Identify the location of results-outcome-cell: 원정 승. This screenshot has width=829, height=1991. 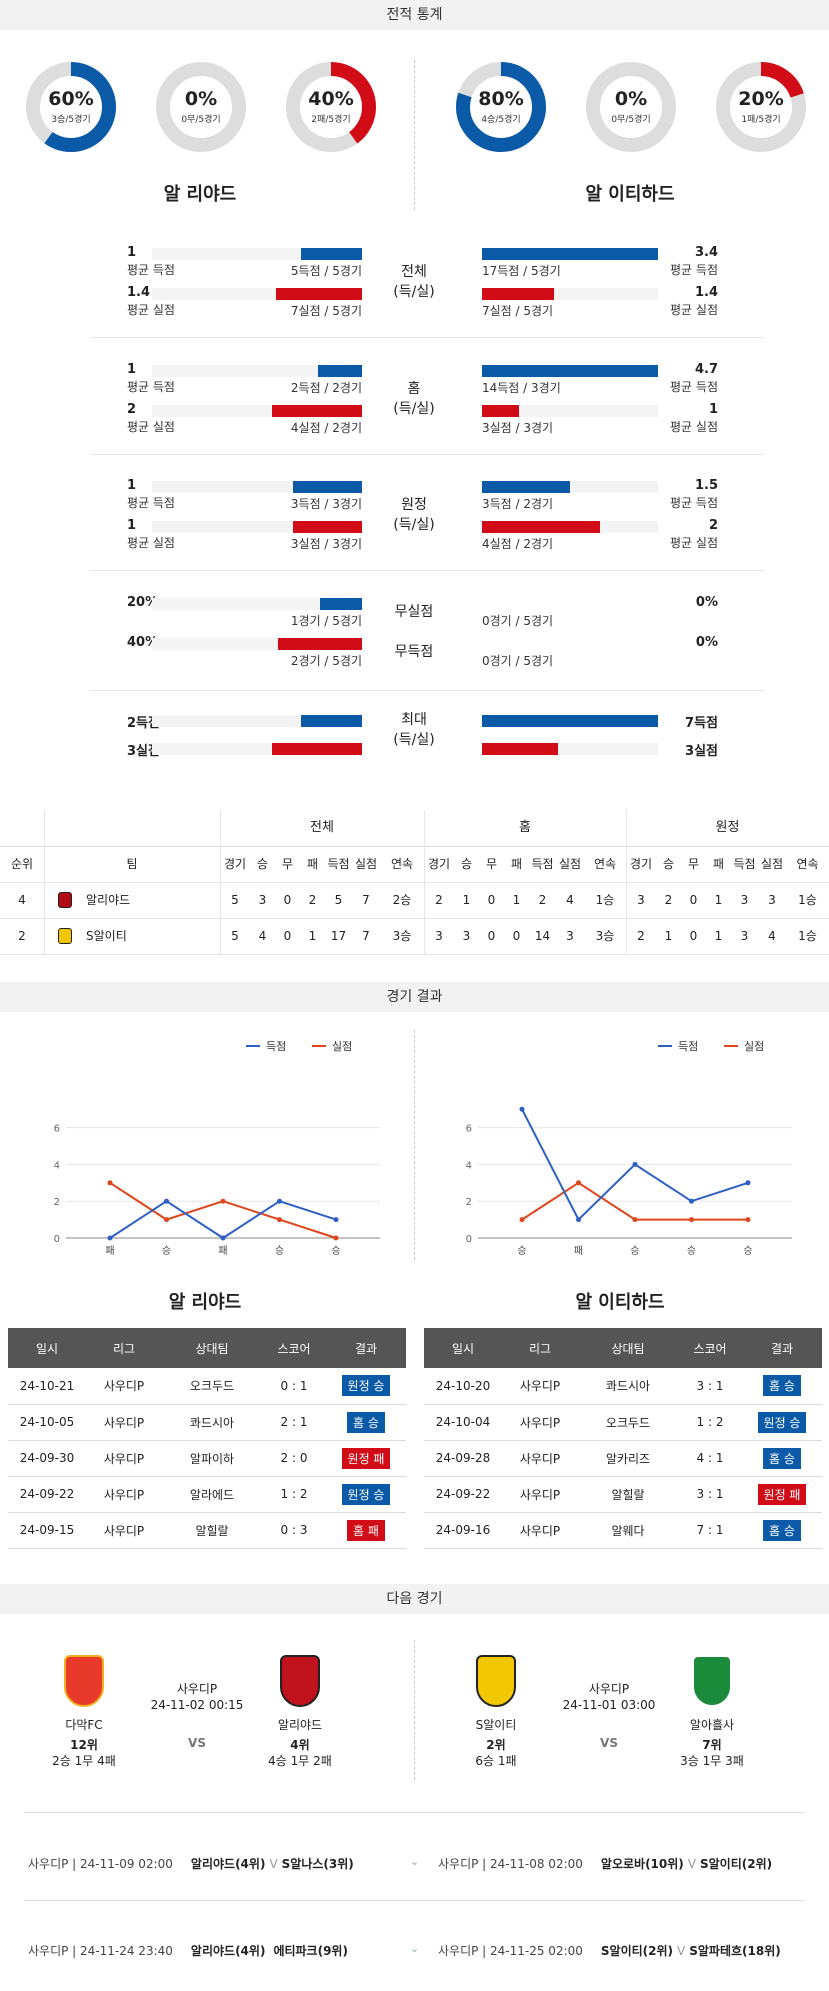
(366, 1386).